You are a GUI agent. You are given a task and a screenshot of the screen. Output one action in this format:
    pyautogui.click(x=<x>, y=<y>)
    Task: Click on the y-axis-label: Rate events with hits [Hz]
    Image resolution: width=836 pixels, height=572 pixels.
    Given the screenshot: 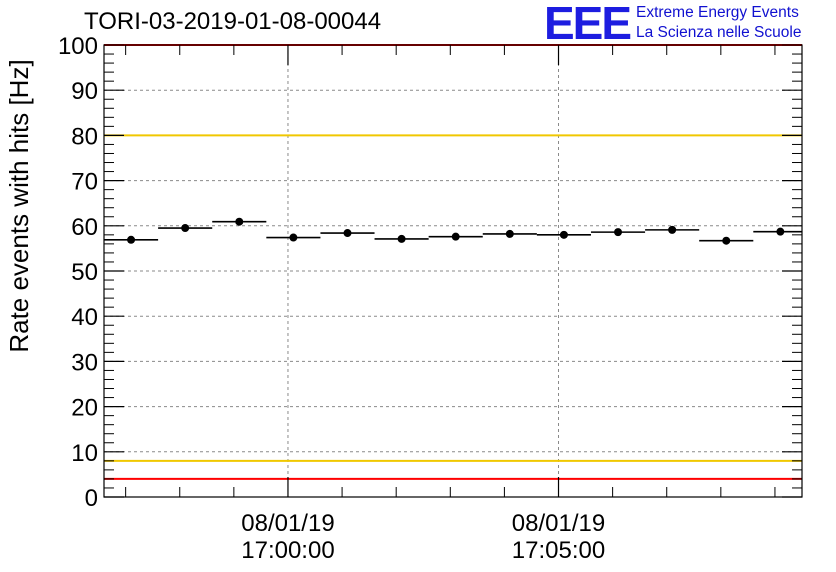 What is the action you would take?
    pyautogui.click(x=19, y=205)
    